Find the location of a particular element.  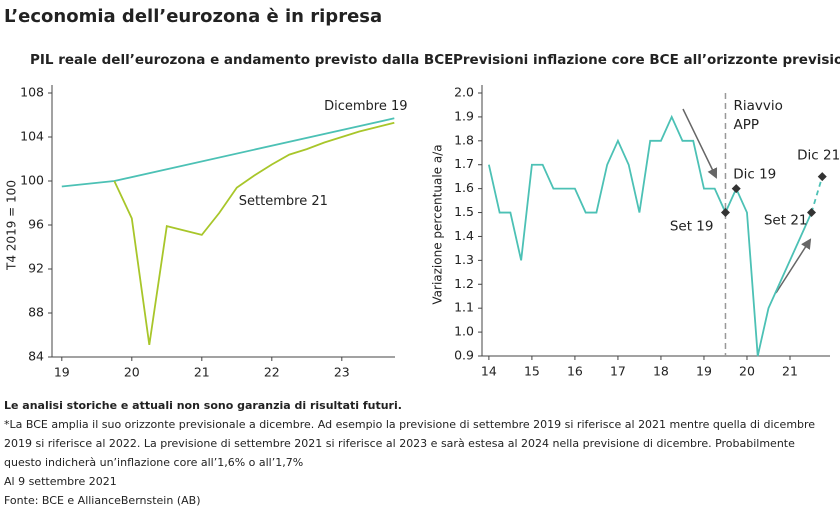

x-tick-label: 14 is located at coordinates (489, 371).